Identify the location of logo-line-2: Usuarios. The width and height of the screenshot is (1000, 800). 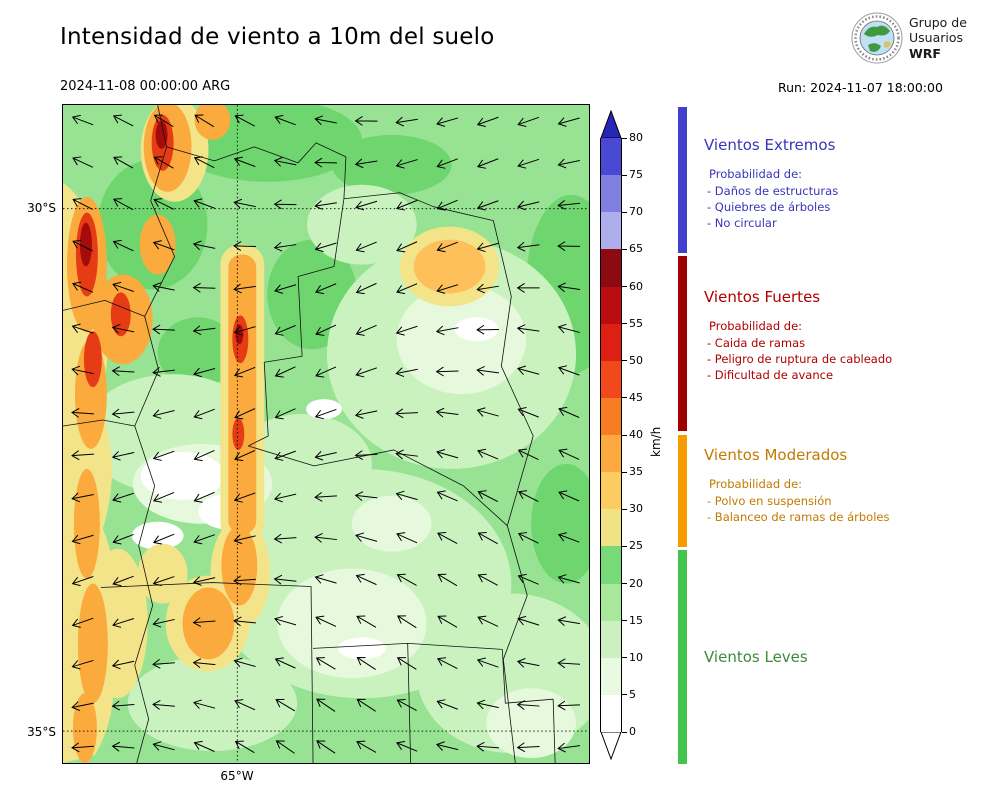
(936, 38).